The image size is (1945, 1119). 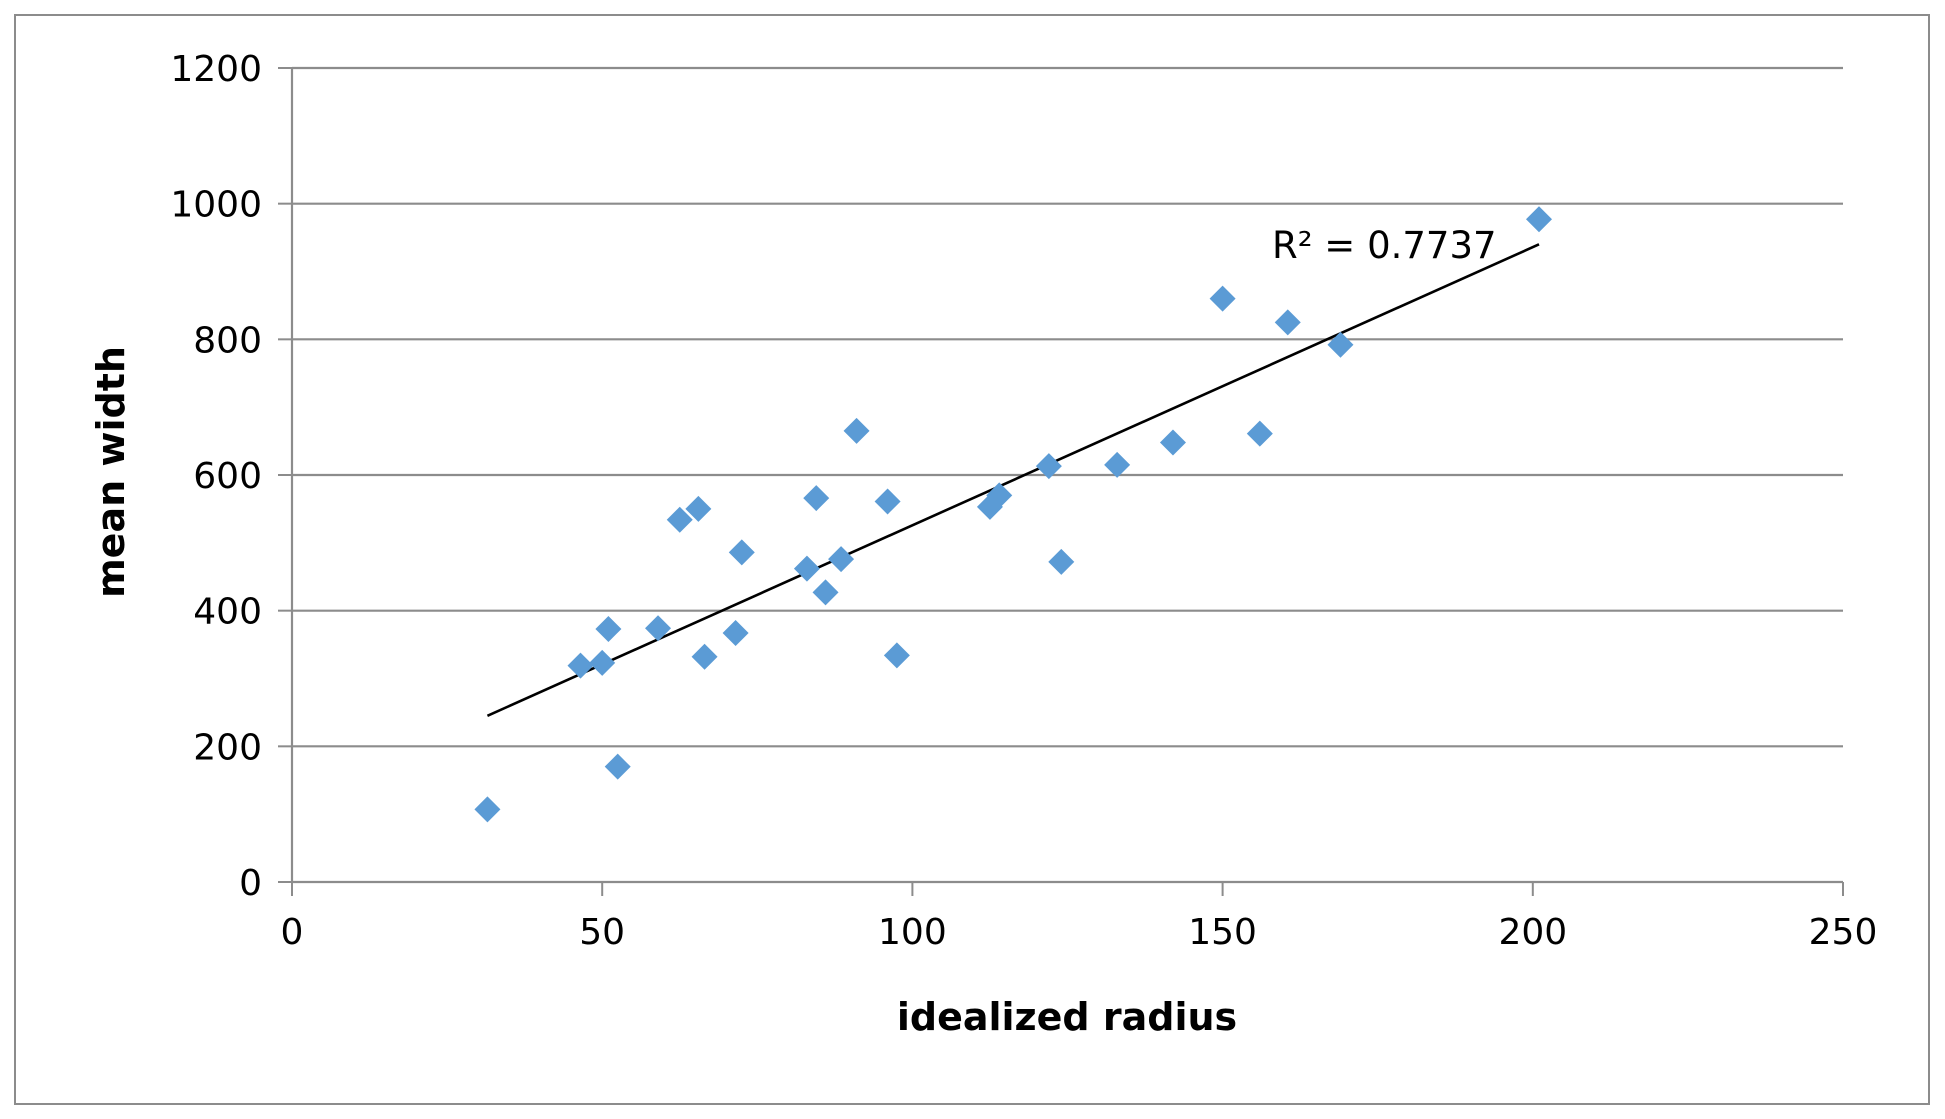 I want to click on y-tick-label: 400, so click(x=227, y=612).